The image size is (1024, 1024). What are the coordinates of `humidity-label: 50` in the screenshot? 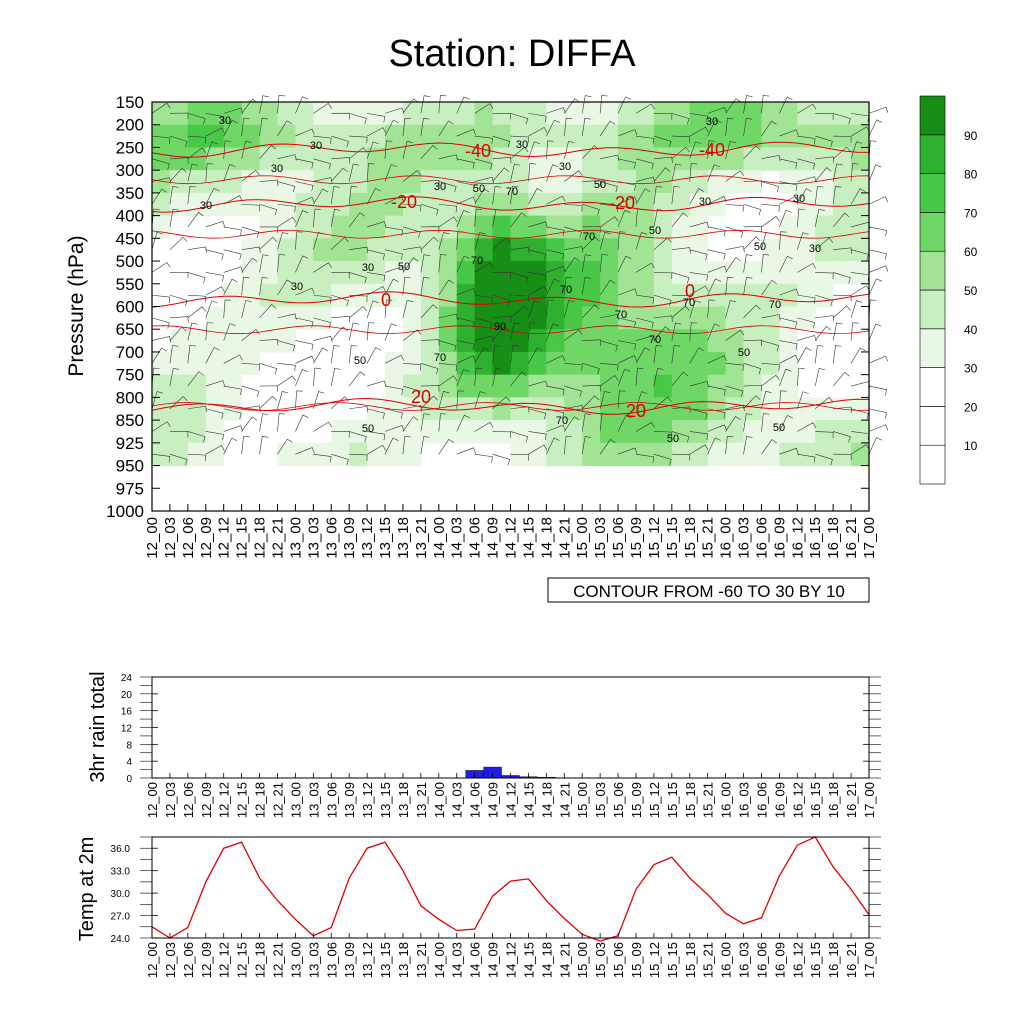 It's located at (655, 231).